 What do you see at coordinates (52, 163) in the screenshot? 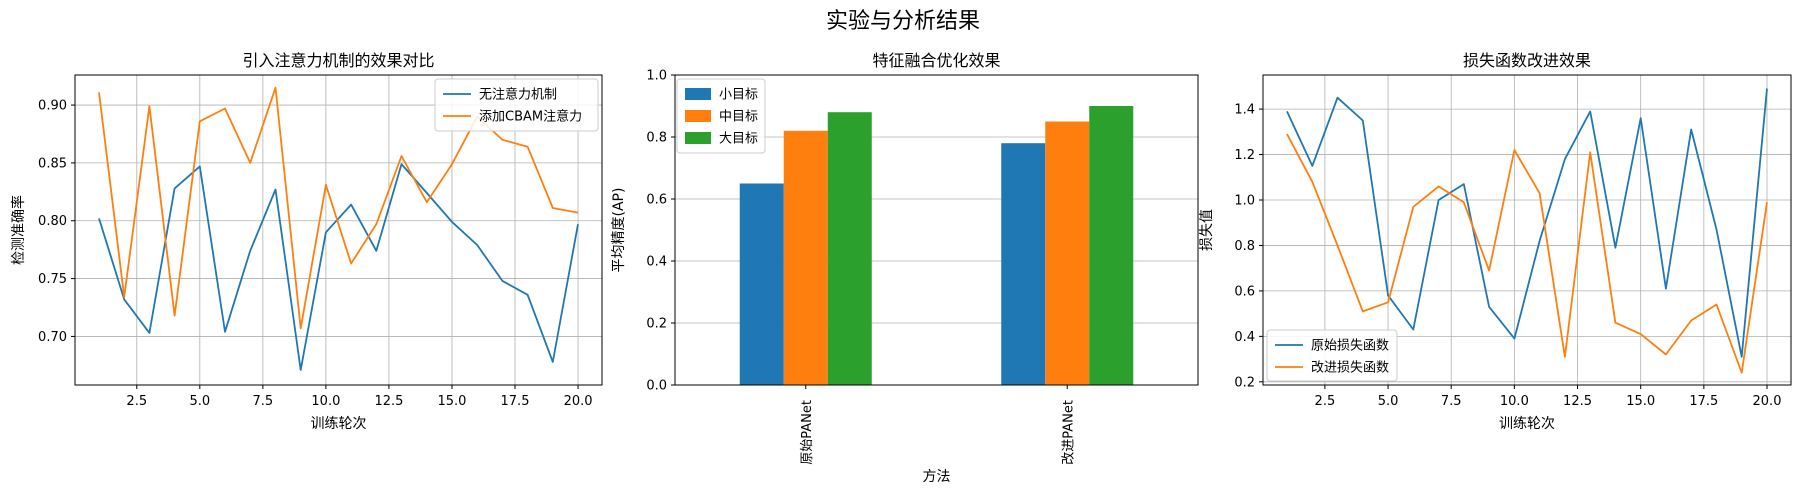
I see `y-tick-label: 0.85` at bounding box center [52, 163].